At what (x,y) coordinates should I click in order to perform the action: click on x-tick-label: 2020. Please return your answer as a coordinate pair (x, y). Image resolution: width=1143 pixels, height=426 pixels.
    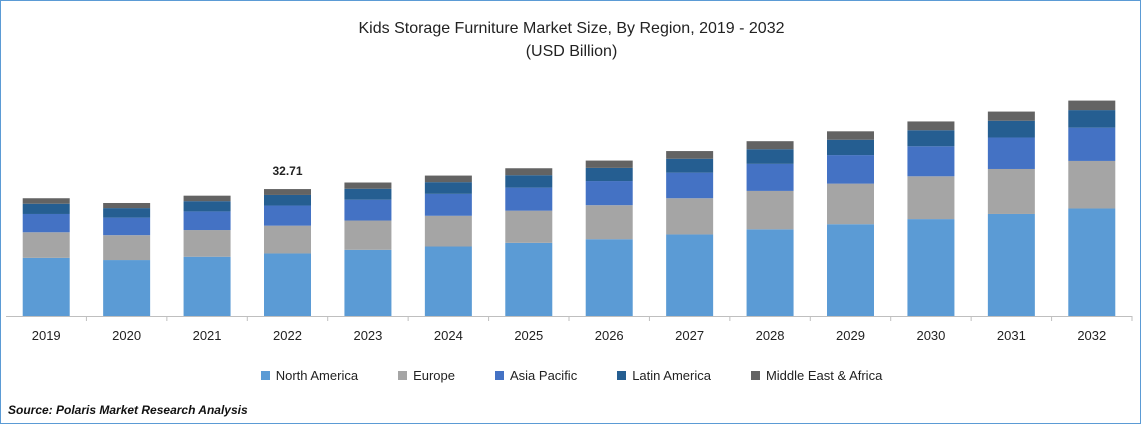
    Looking at the image, I should click on (126, 335).